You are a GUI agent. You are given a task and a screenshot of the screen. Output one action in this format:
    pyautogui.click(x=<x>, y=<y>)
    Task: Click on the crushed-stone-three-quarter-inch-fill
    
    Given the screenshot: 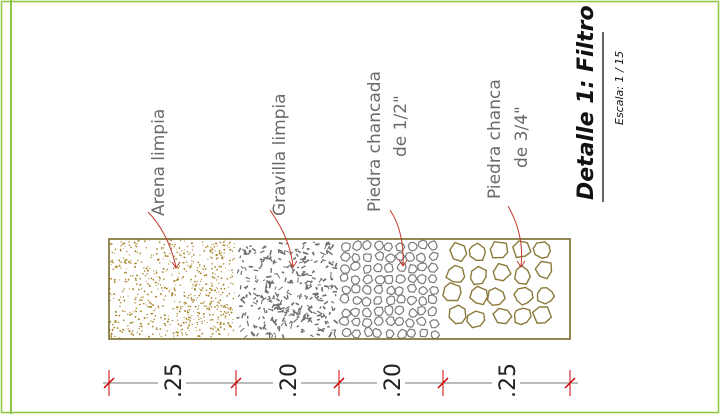 What is the action you would take?
    pyautogui.click(x=499, y=284)
    